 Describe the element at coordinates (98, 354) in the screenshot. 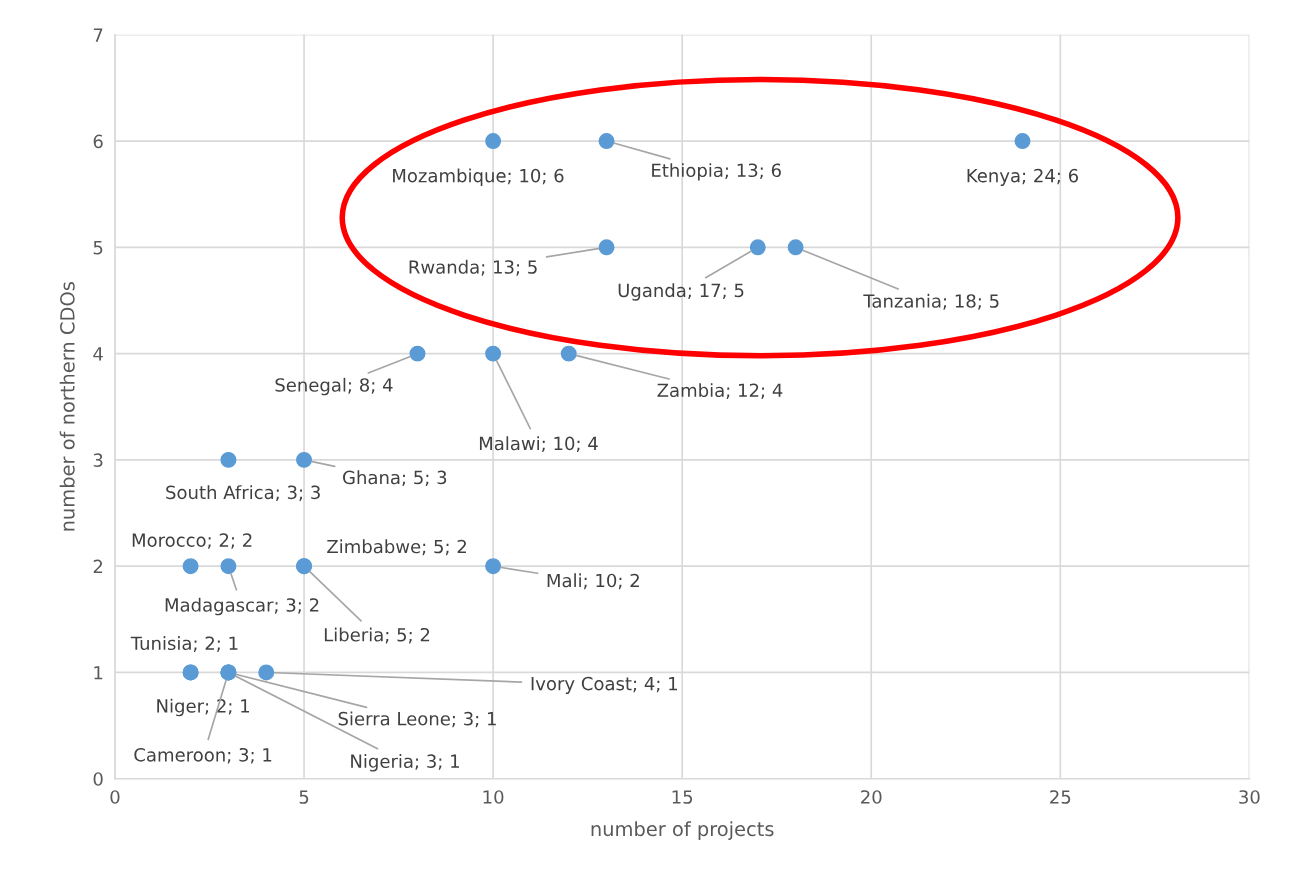

I see `y-tick-label: 4` at that location.